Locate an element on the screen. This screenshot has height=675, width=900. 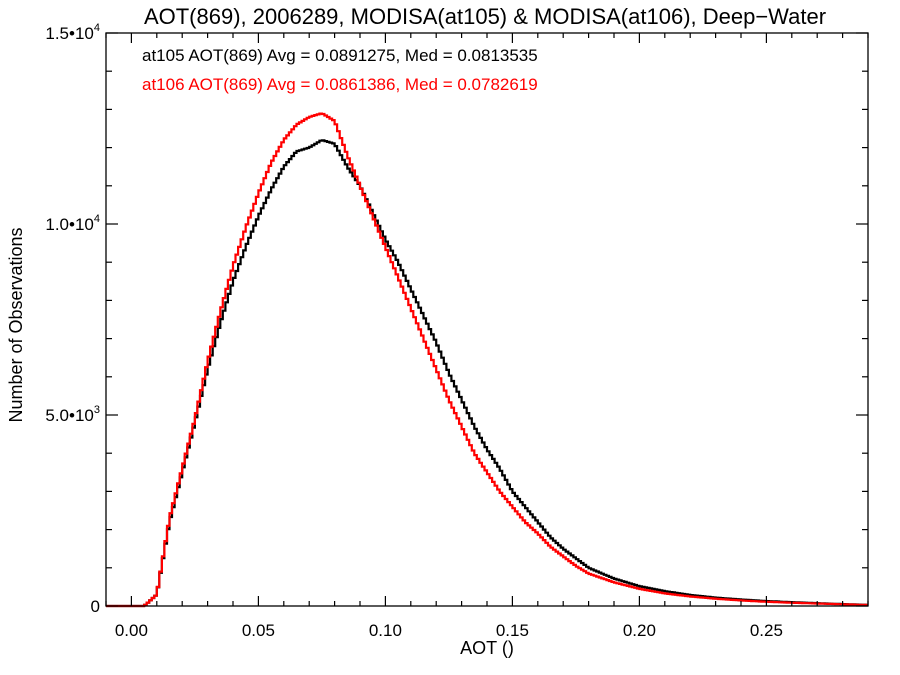
x-tick-label: 0.05 is located at coordinates (258, 630).